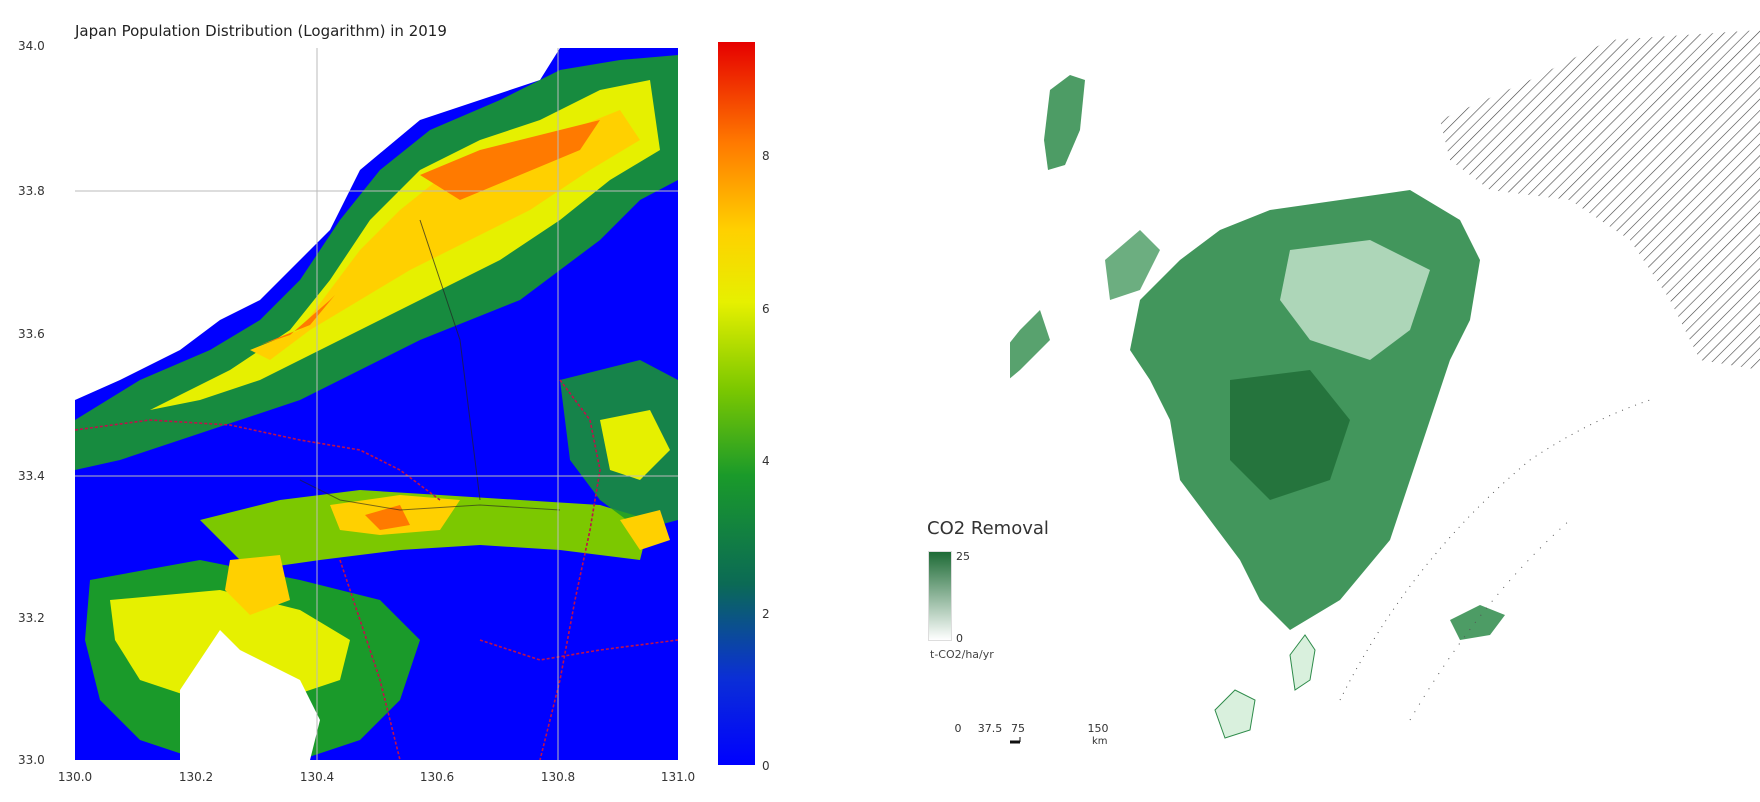 The height and width of the screenshot is (802, 1760). Describe the element at coordinates (1600, 200) in the screenshot. I see `hatched-region` at that location.